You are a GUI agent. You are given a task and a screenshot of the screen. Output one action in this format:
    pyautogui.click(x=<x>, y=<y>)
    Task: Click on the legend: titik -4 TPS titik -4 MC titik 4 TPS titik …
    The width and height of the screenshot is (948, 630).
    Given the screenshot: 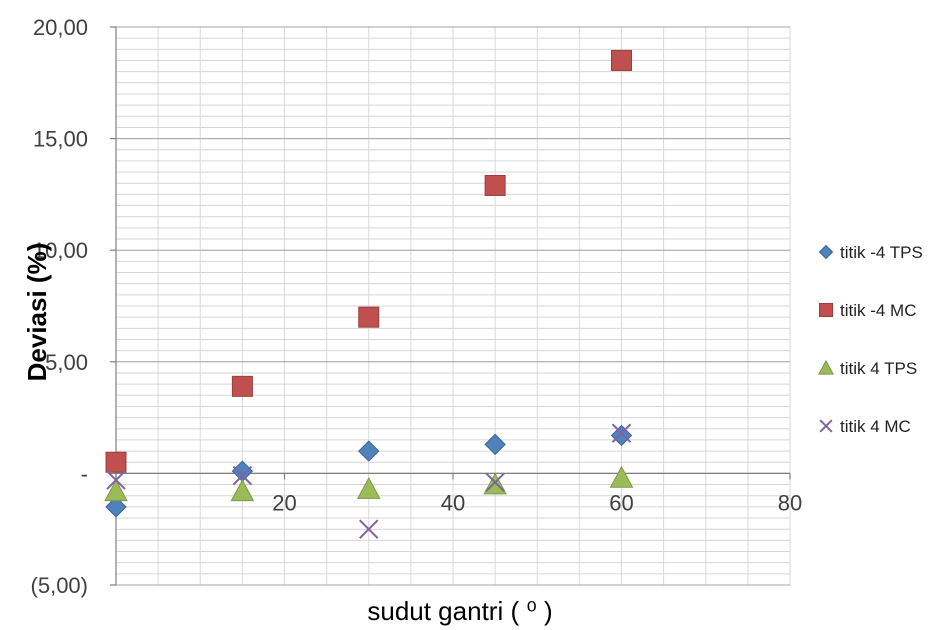 What is the action you would take?
    pyautogui.click(x=870, y=339)
    